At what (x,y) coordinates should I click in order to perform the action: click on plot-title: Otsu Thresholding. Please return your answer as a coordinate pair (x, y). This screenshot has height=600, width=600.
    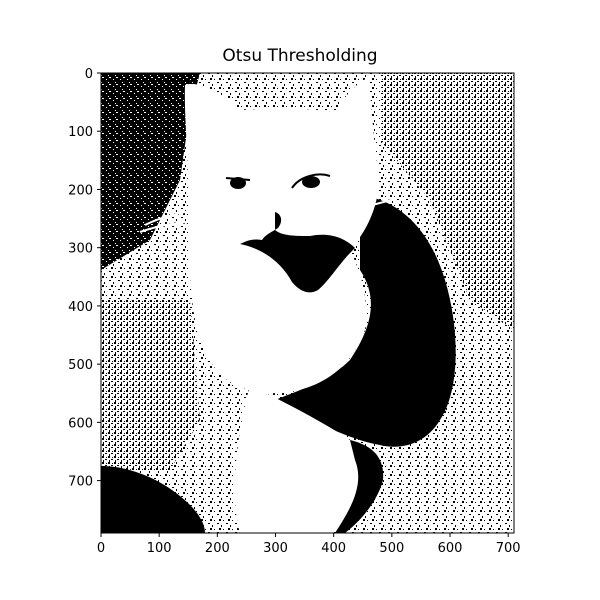
    Looking at the image, I should click on (300, 56).